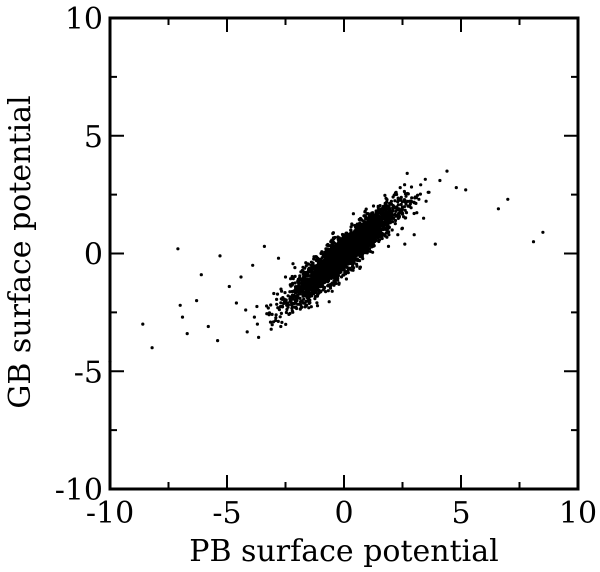 Image resolution: width=600 pixels, height=572 pixels. What do you see at coordinates (79, 255) in the screenshot?
I see `y-tick-labels: -10 -5 0 5 10` at bounding box center [79, 255].